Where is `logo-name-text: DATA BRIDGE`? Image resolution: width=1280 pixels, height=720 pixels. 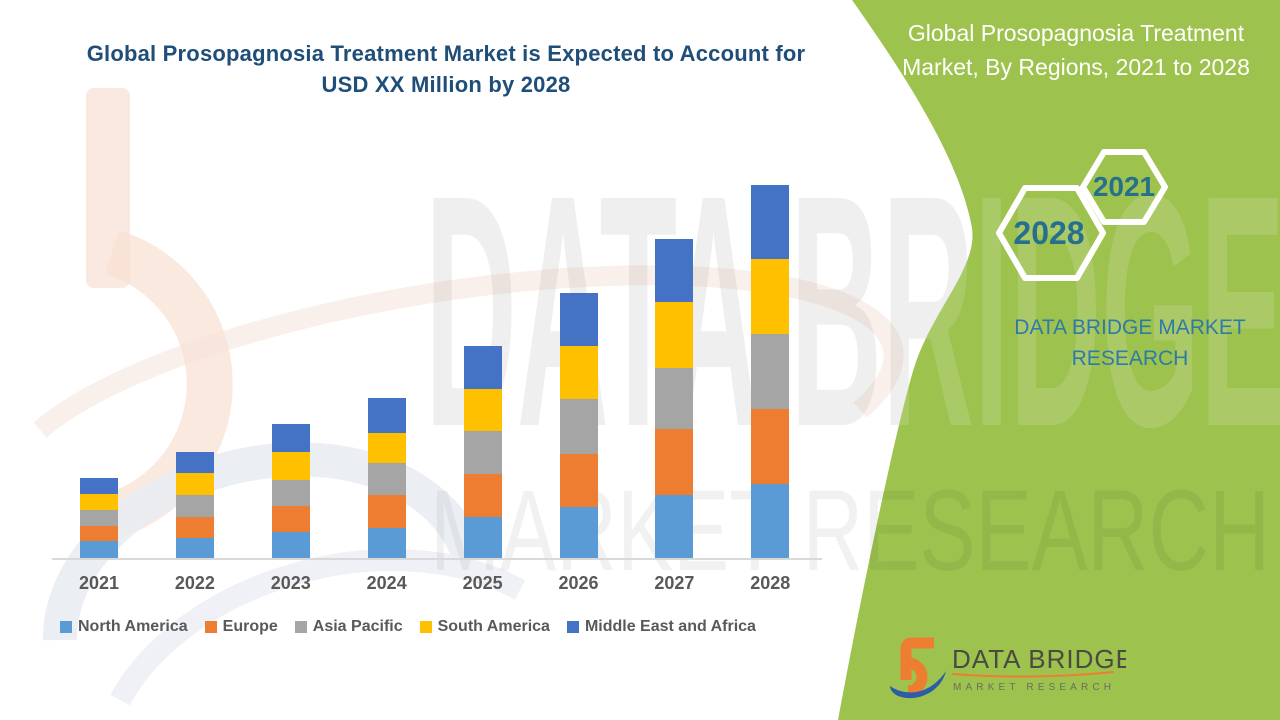 logo-name-text: DATA BRIDGE is located at coordinates (1039, 659).